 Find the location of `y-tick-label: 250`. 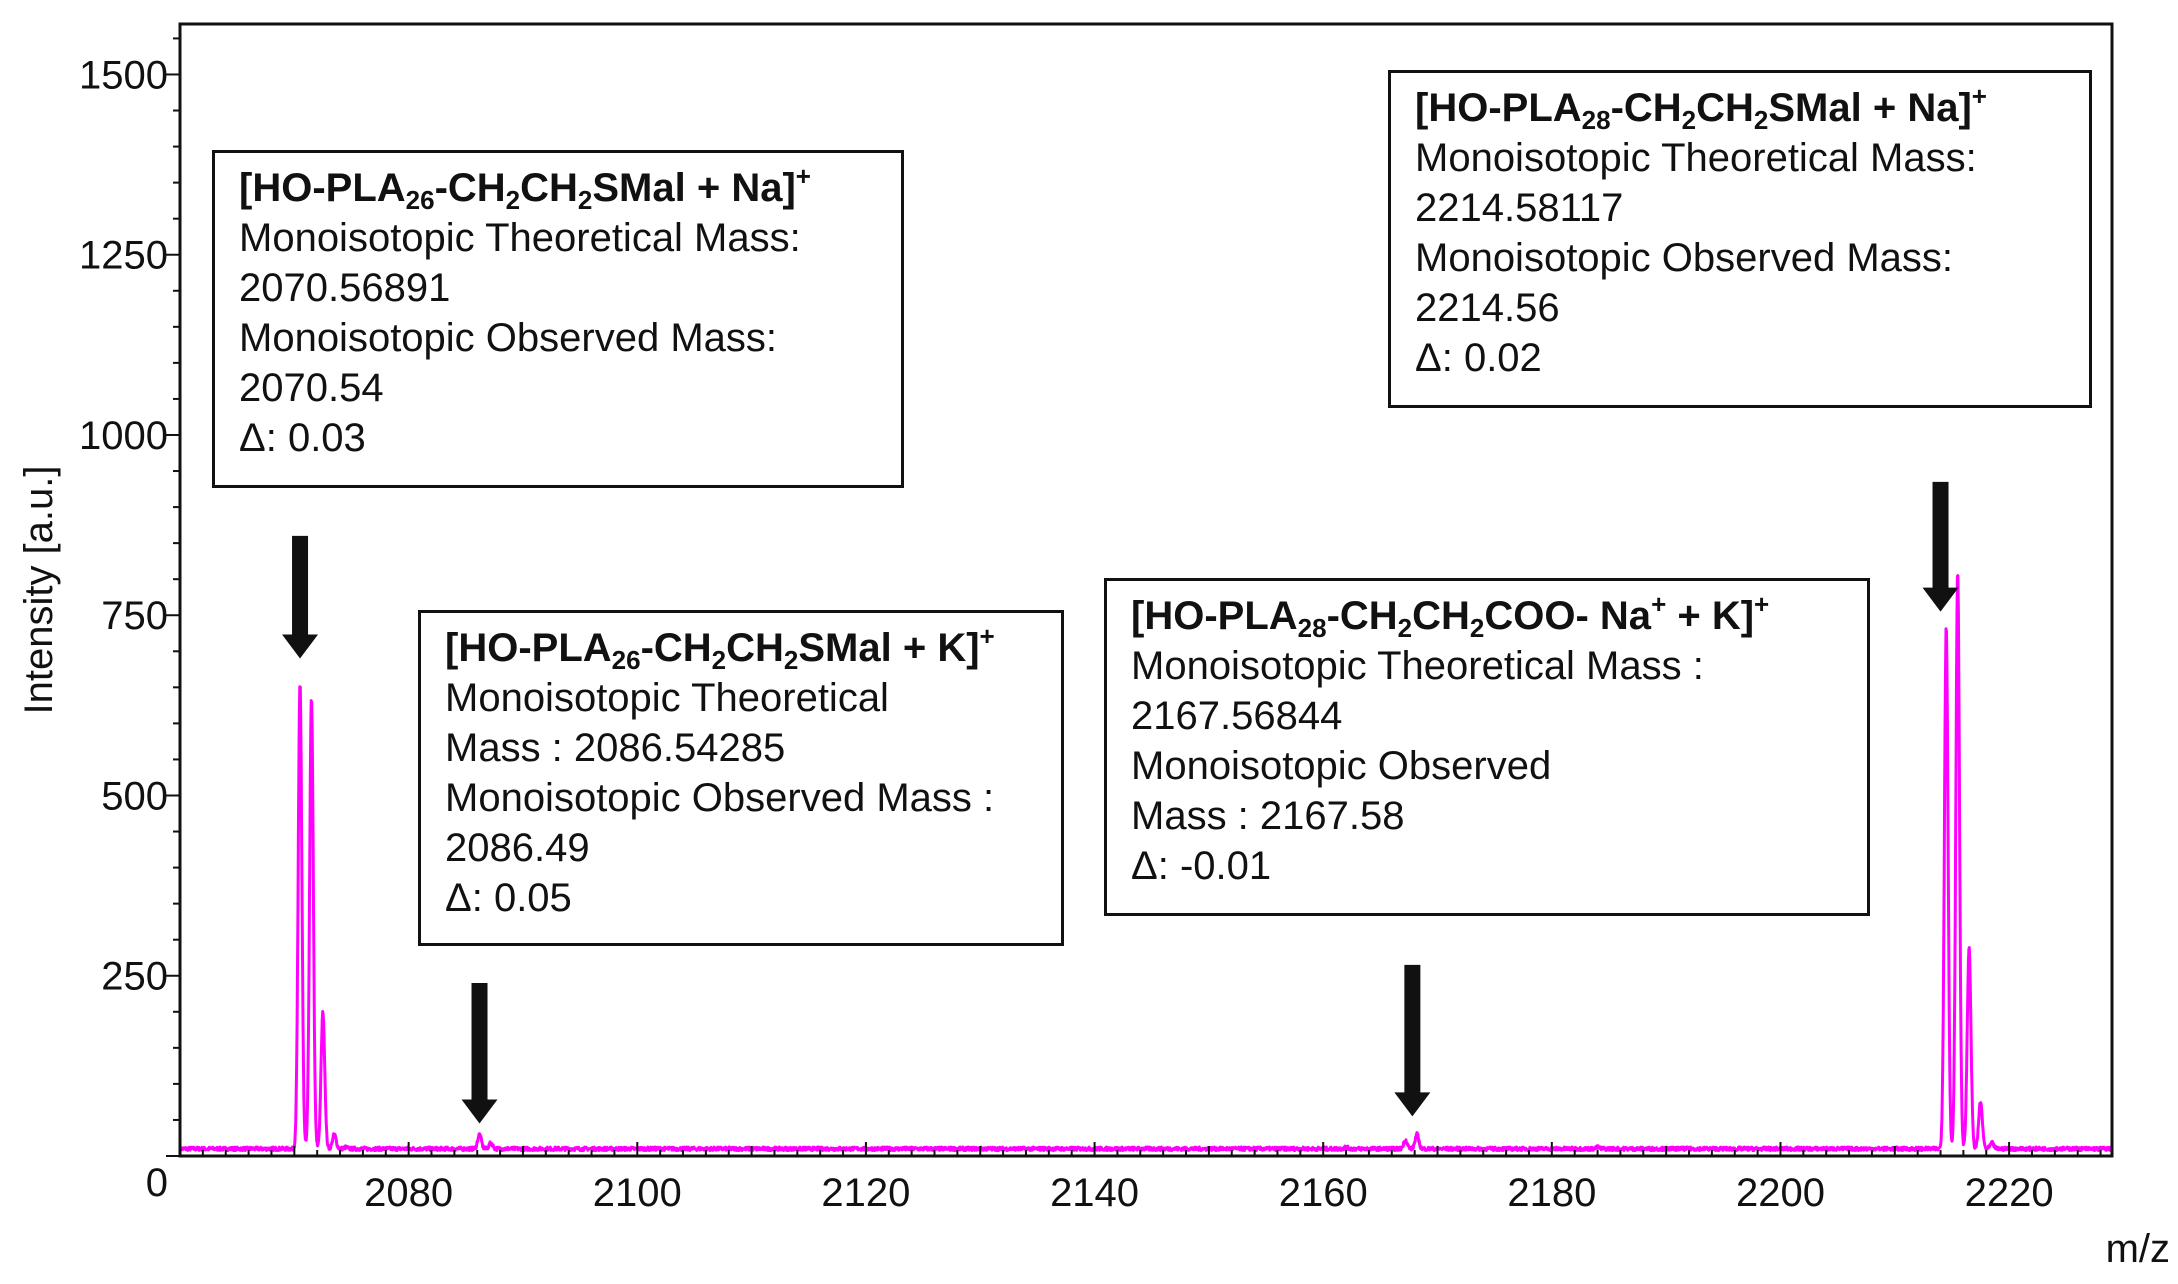

y-tick-label: 250 is located at coordinates (134, 977).